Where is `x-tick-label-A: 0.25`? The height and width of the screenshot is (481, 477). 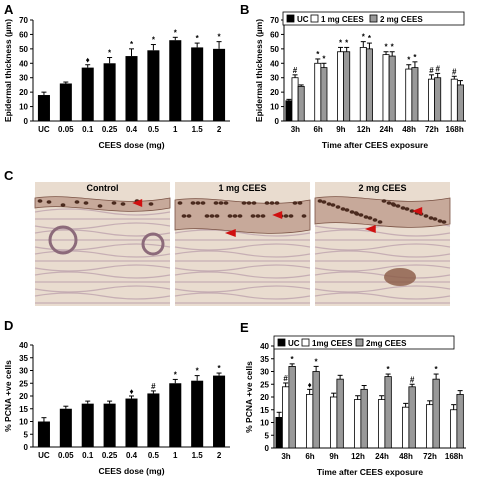
x-tick-label-A: 0.25 is located at coordinates (110, 129).